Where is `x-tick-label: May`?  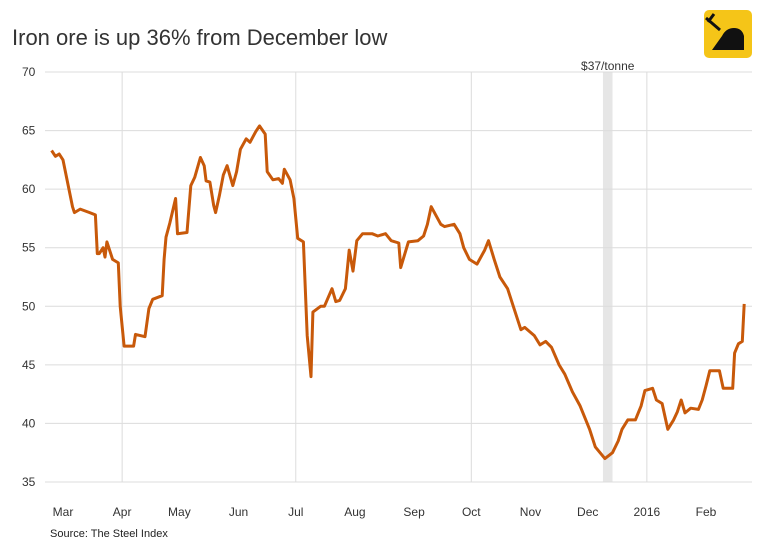 x-tick-label: May is located at coordinates (179, 512).